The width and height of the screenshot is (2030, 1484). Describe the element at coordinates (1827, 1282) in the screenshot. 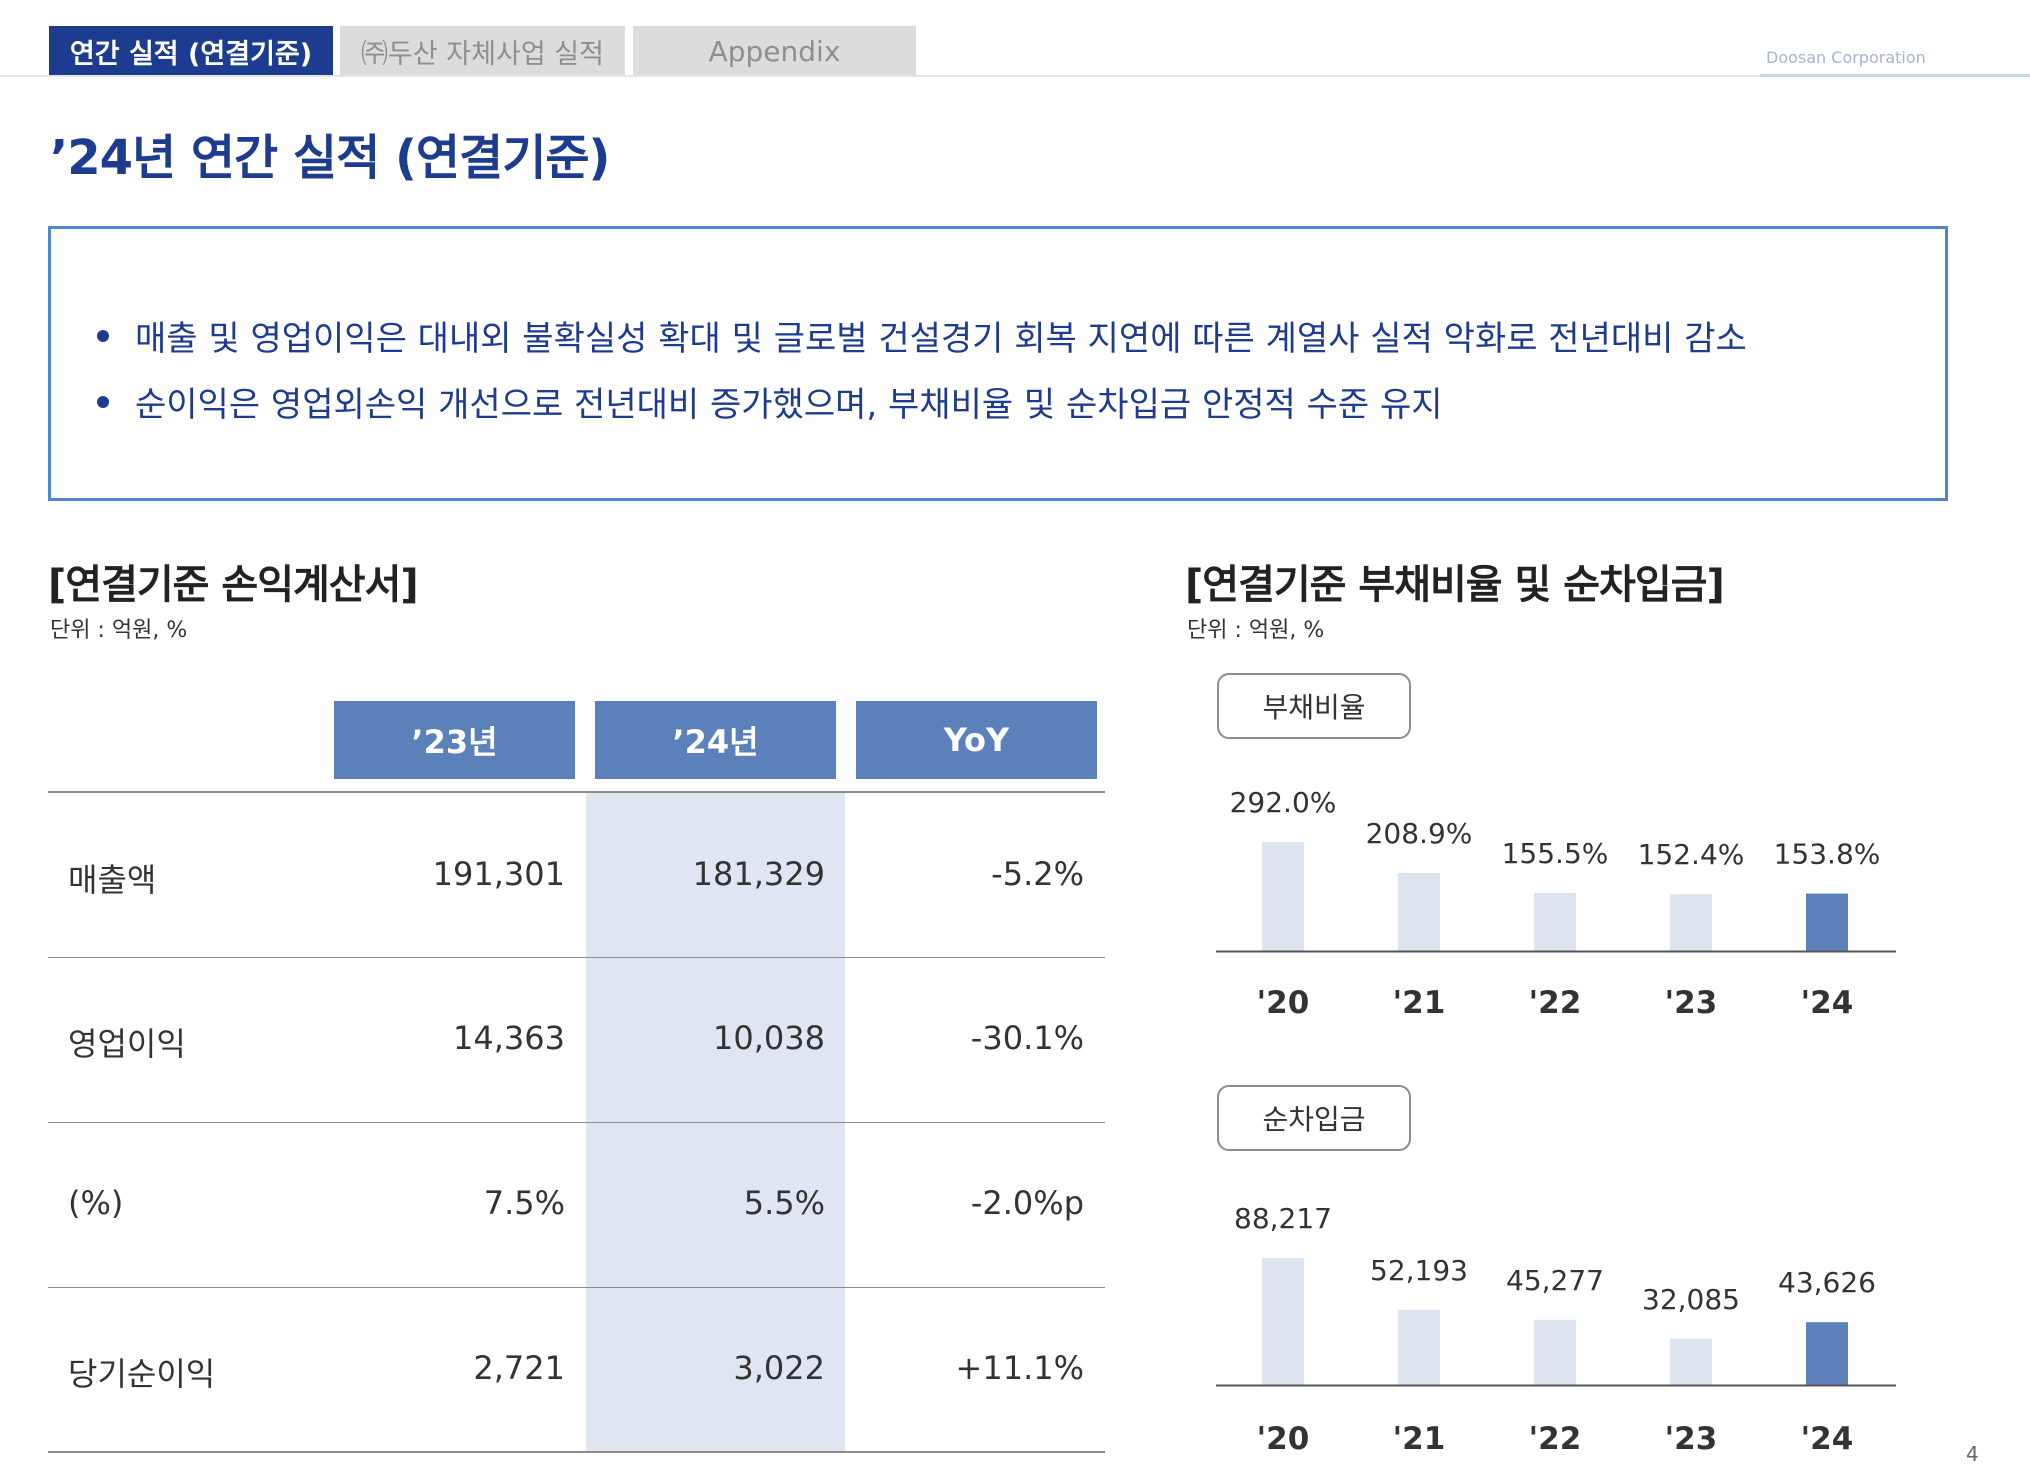

I see `data-label: 43,626` at that location.